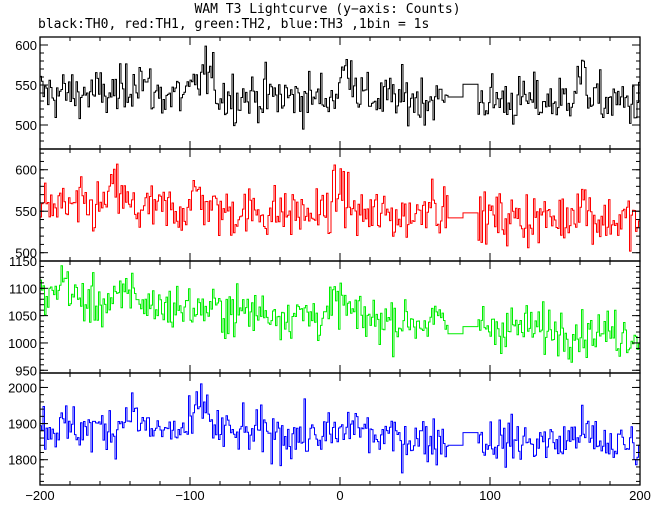 The image size is (655, 505). Describe the element at coordinates (339, 495) in the screenshot. I see `x-tick-label: 0` at that location.